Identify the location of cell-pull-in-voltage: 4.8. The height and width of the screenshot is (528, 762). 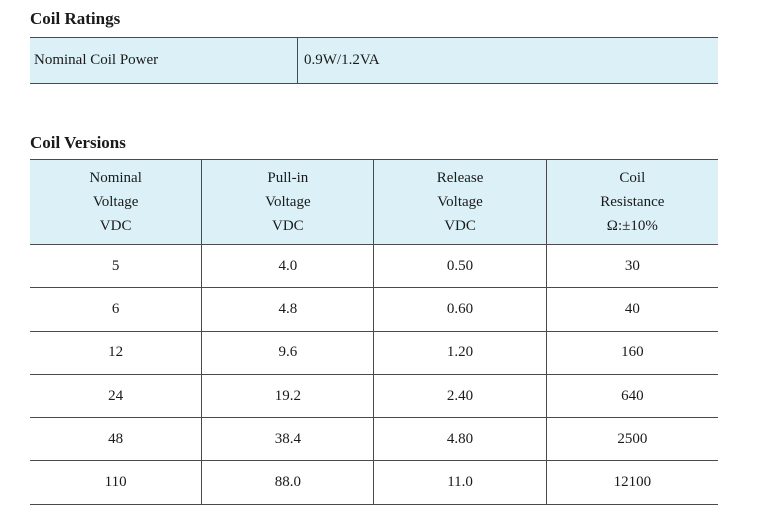
(287, 309).